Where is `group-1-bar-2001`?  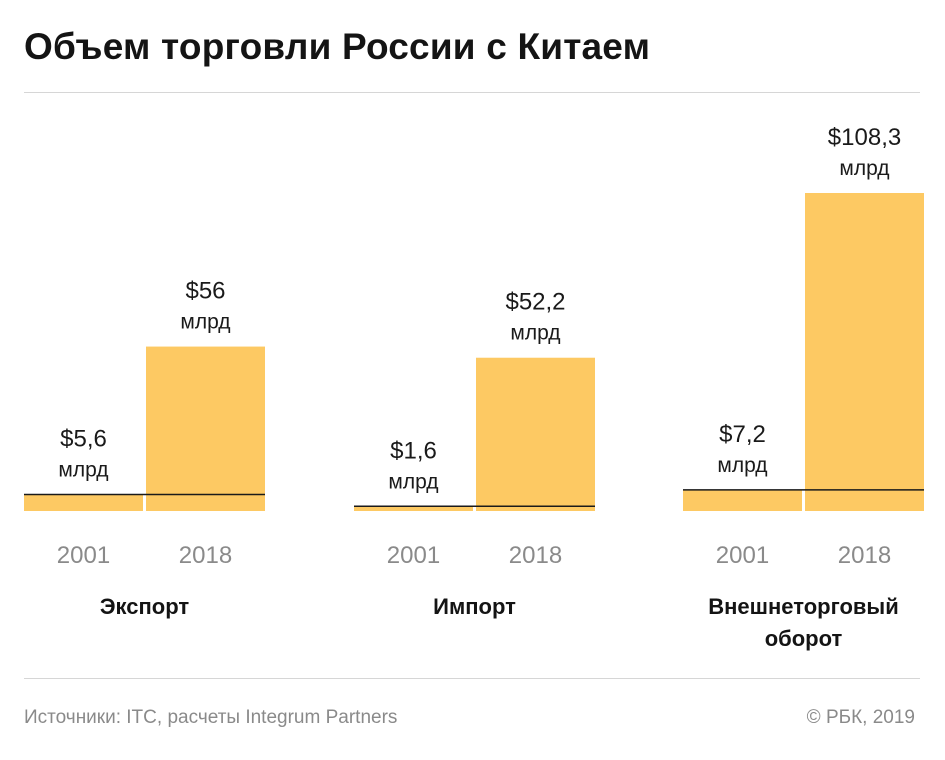 group-1-bar-2001 is located at coordinates (83, 502).